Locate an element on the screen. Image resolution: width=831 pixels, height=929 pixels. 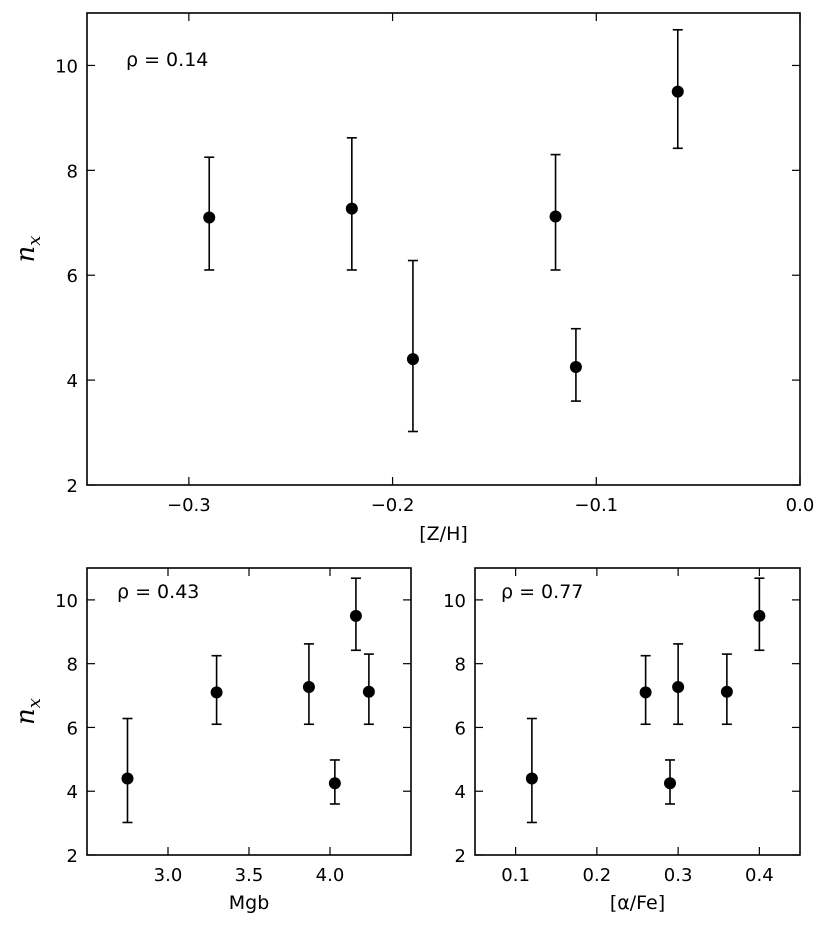
x-axis-label: [α/Fe] is located at coordinates (637, 903).